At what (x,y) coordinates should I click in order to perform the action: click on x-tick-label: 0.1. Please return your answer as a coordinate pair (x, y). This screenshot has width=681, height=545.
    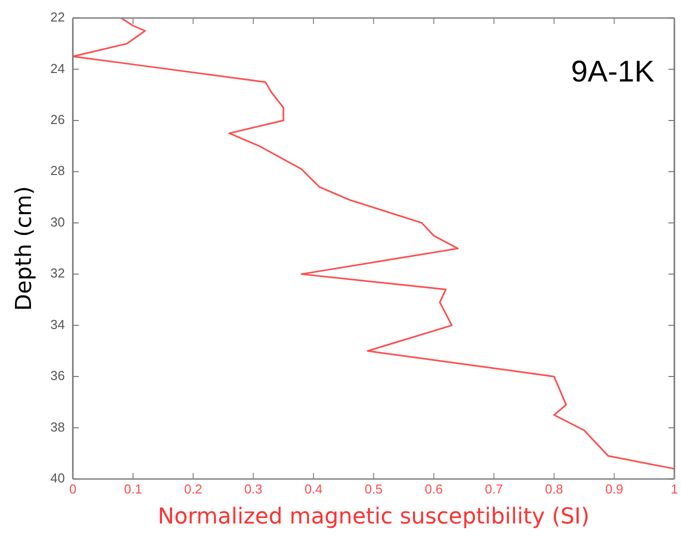
    Looking at the image, I should click on (133, 488).